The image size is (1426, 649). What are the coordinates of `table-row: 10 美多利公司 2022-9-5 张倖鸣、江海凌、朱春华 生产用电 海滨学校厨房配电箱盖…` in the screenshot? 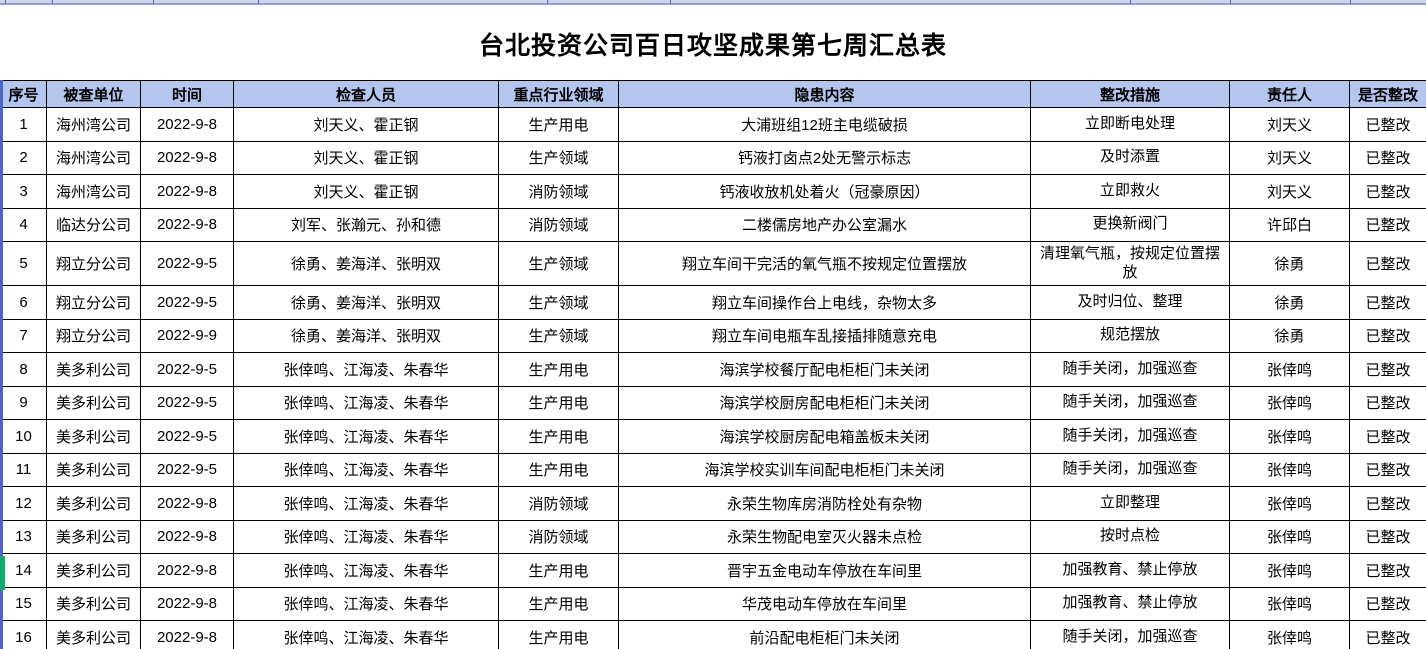 It's located at (713, 436).